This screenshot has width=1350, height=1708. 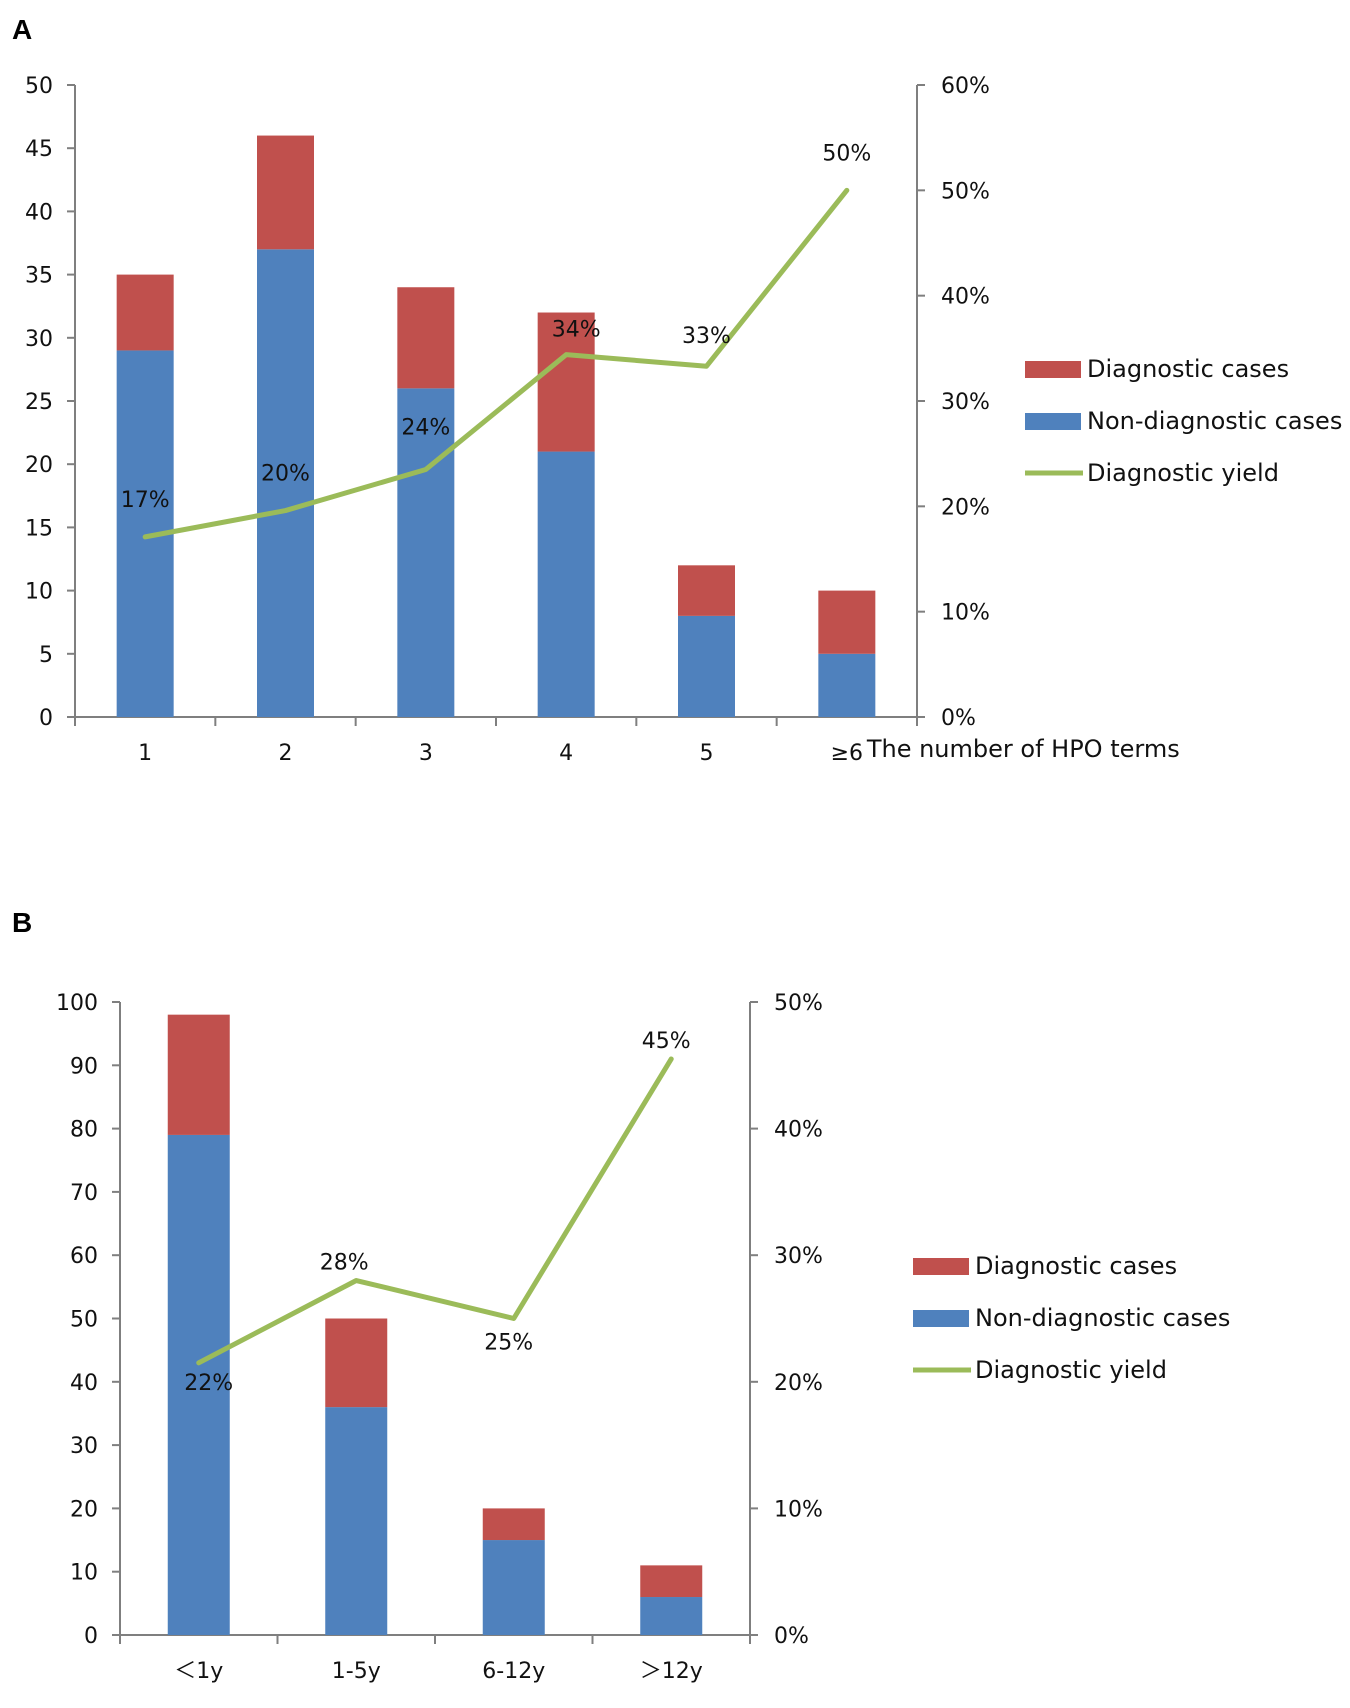 I want to click on yield-data-label: 17%, so click(x=145, y=500).